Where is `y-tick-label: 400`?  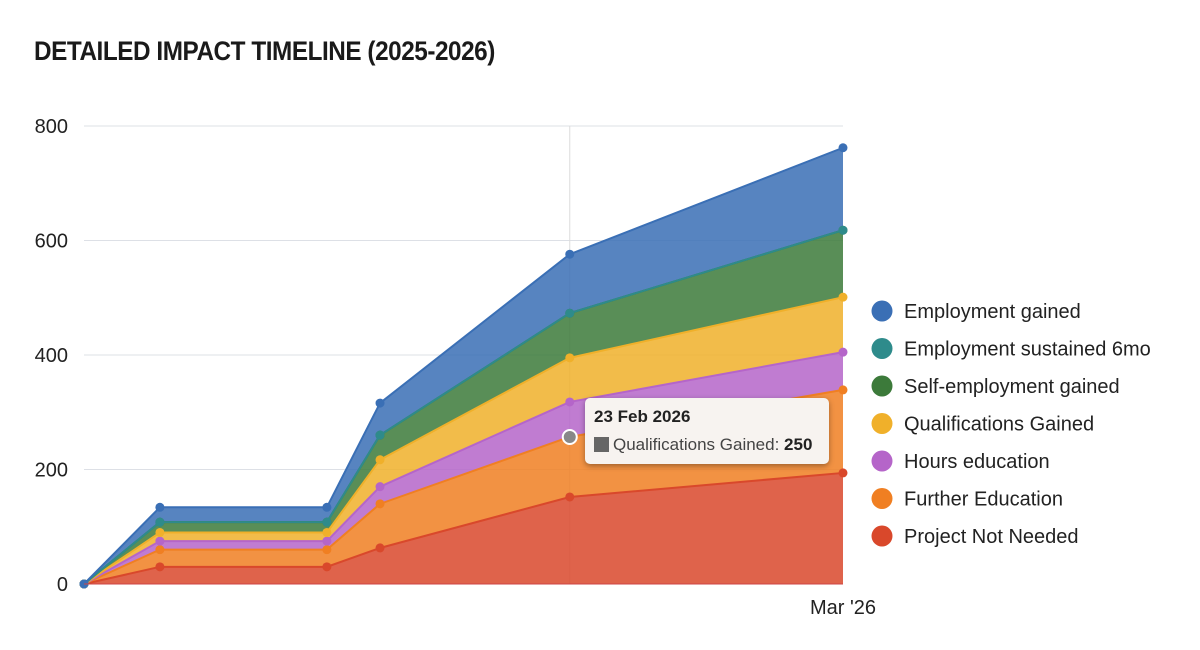 y-tick-label: 400 is located at coordinates (51, 356).